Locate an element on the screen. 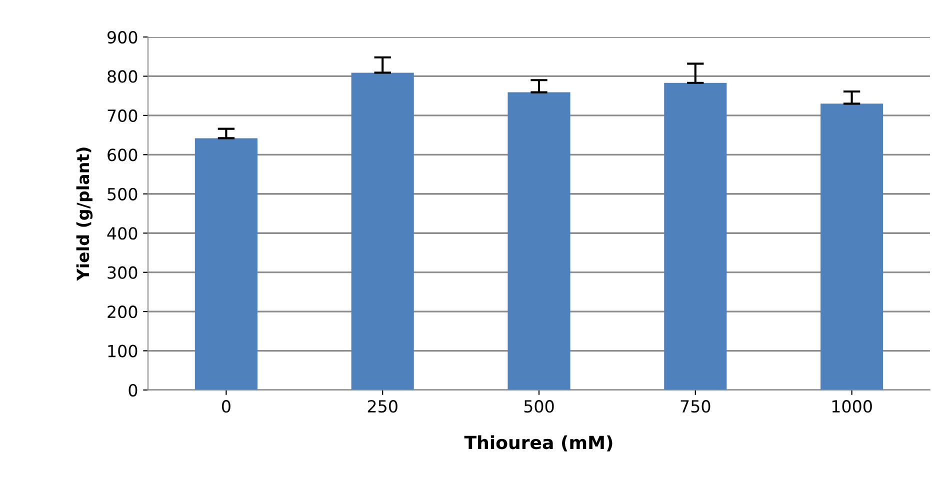 Image resolution: width=945 pixels, height=495 pixels. y-tick-label: 0 is located at coordinates (133, 390).